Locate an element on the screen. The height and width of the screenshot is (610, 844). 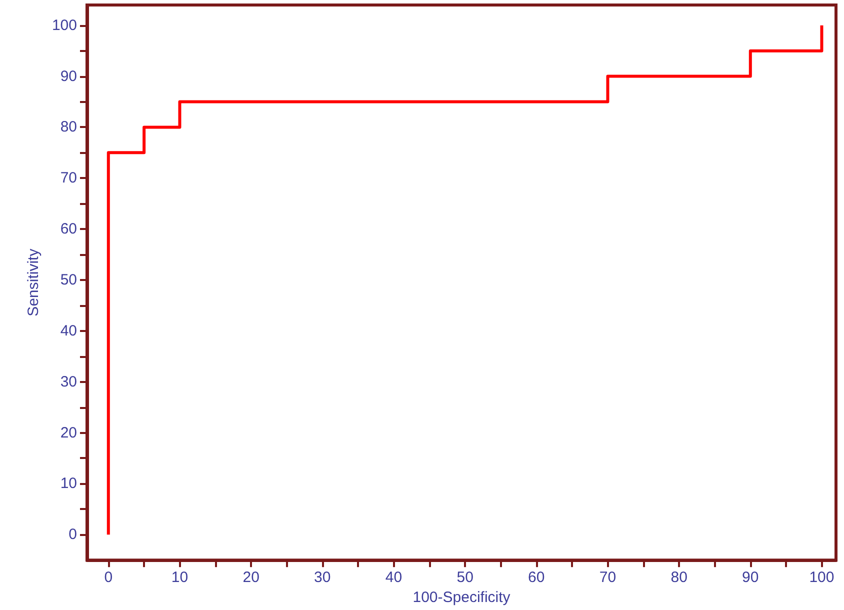
y-tick-label: 70 is located at coordinates (68, 178).